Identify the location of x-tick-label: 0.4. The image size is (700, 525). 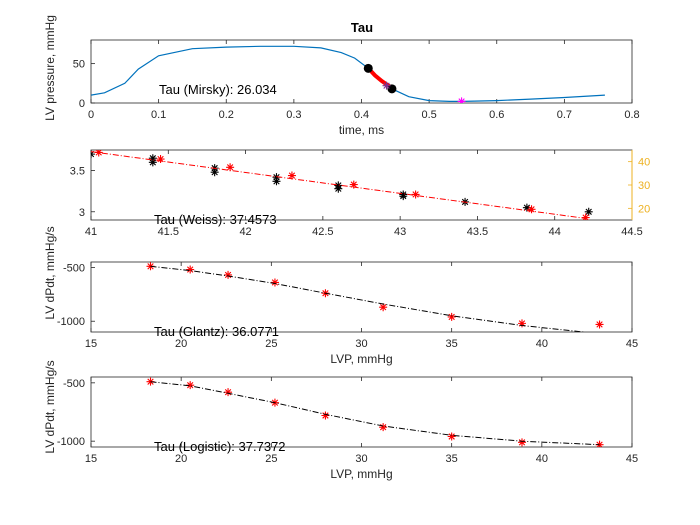
(361, 115).